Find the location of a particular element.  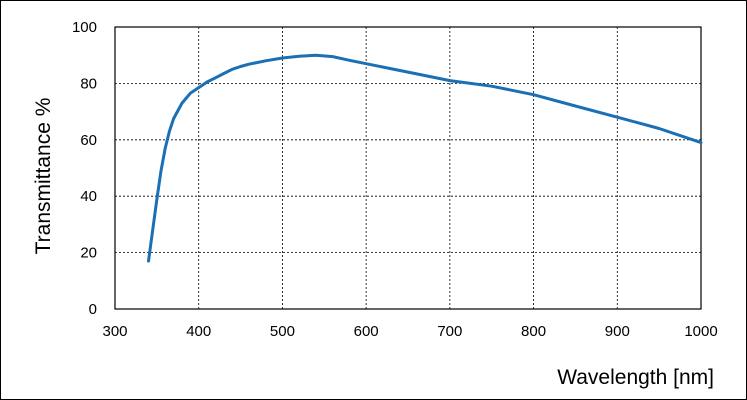

x-tick-label: 500 is located at coordinates (282, 331).